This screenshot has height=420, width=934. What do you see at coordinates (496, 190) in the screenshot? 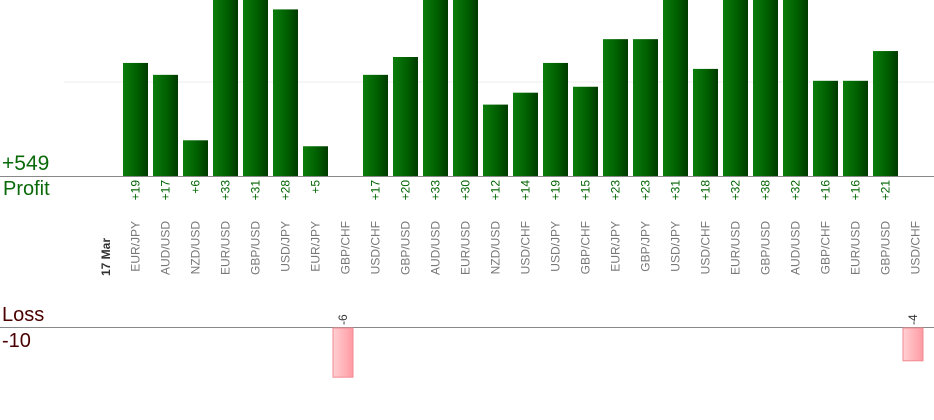
I see `bar-value-label: +12` at bounding box center [496, 190].